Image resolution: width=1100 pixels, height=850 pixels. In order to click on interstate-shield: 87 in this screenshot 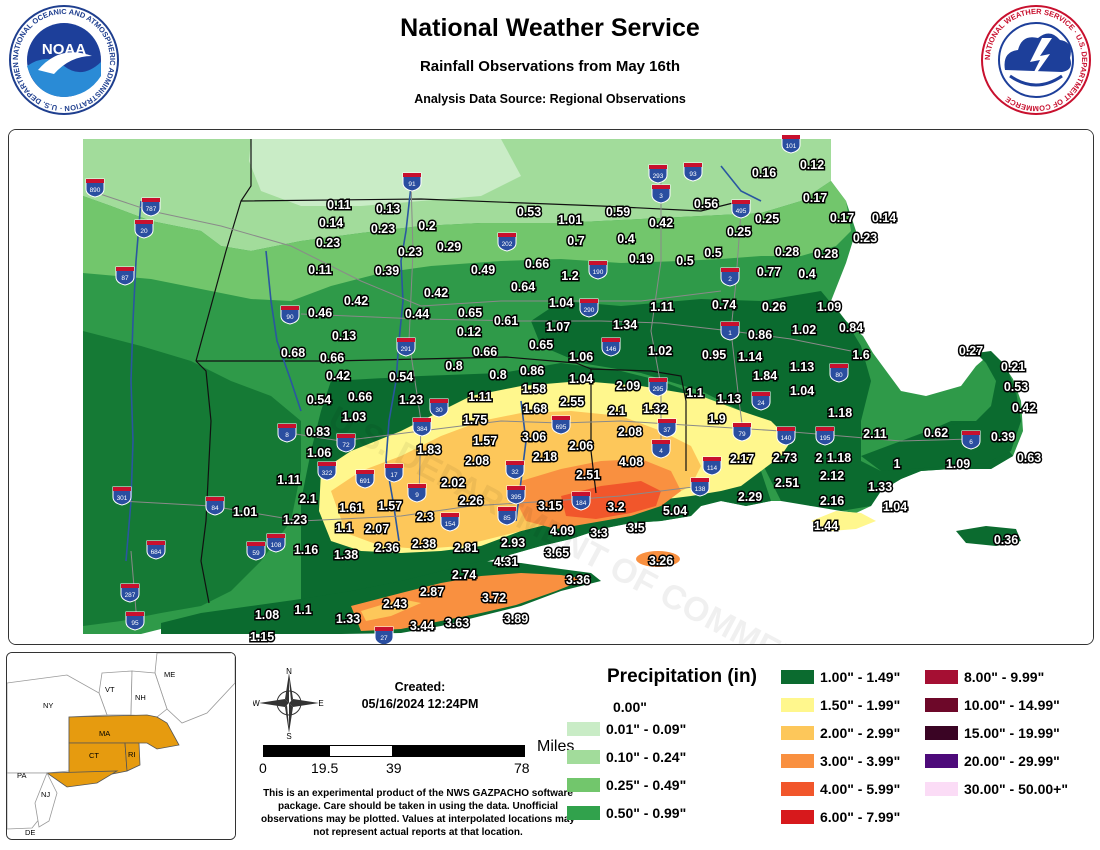, I will do `click(125, 276)`.